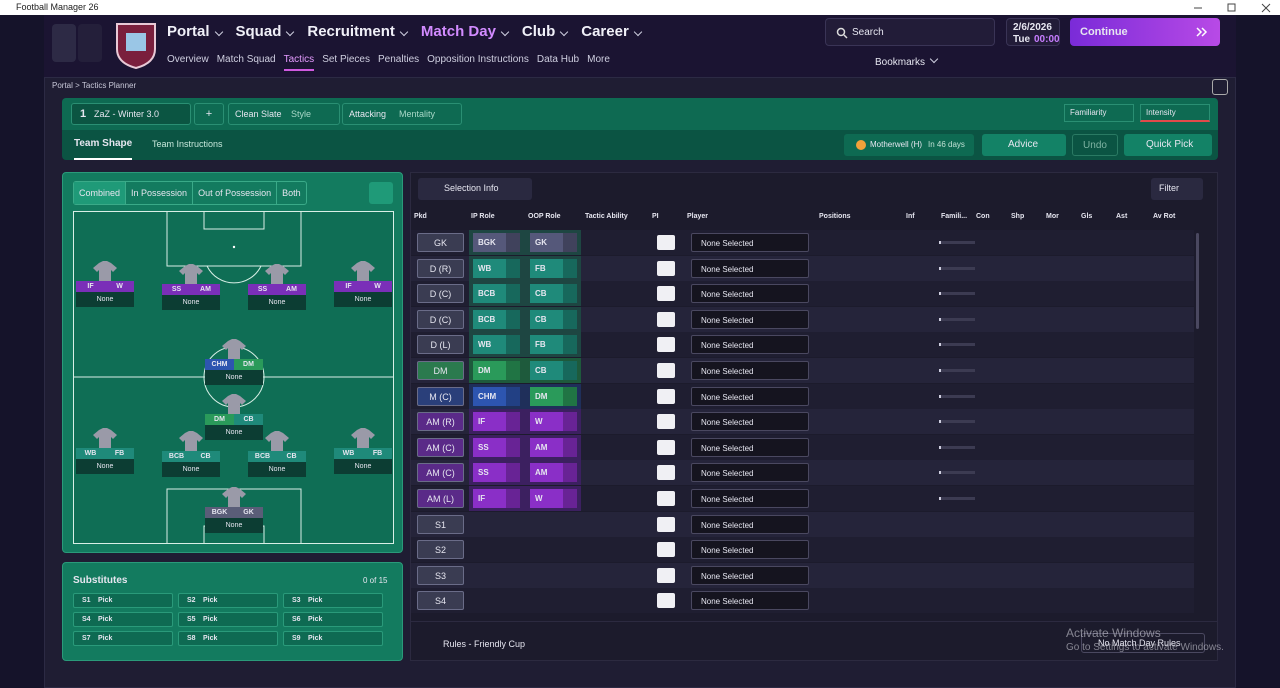 This screenshot has height=688, width=1280. I want to click on table-row: AM (C) SS AM None Selected, so click(802, 447).